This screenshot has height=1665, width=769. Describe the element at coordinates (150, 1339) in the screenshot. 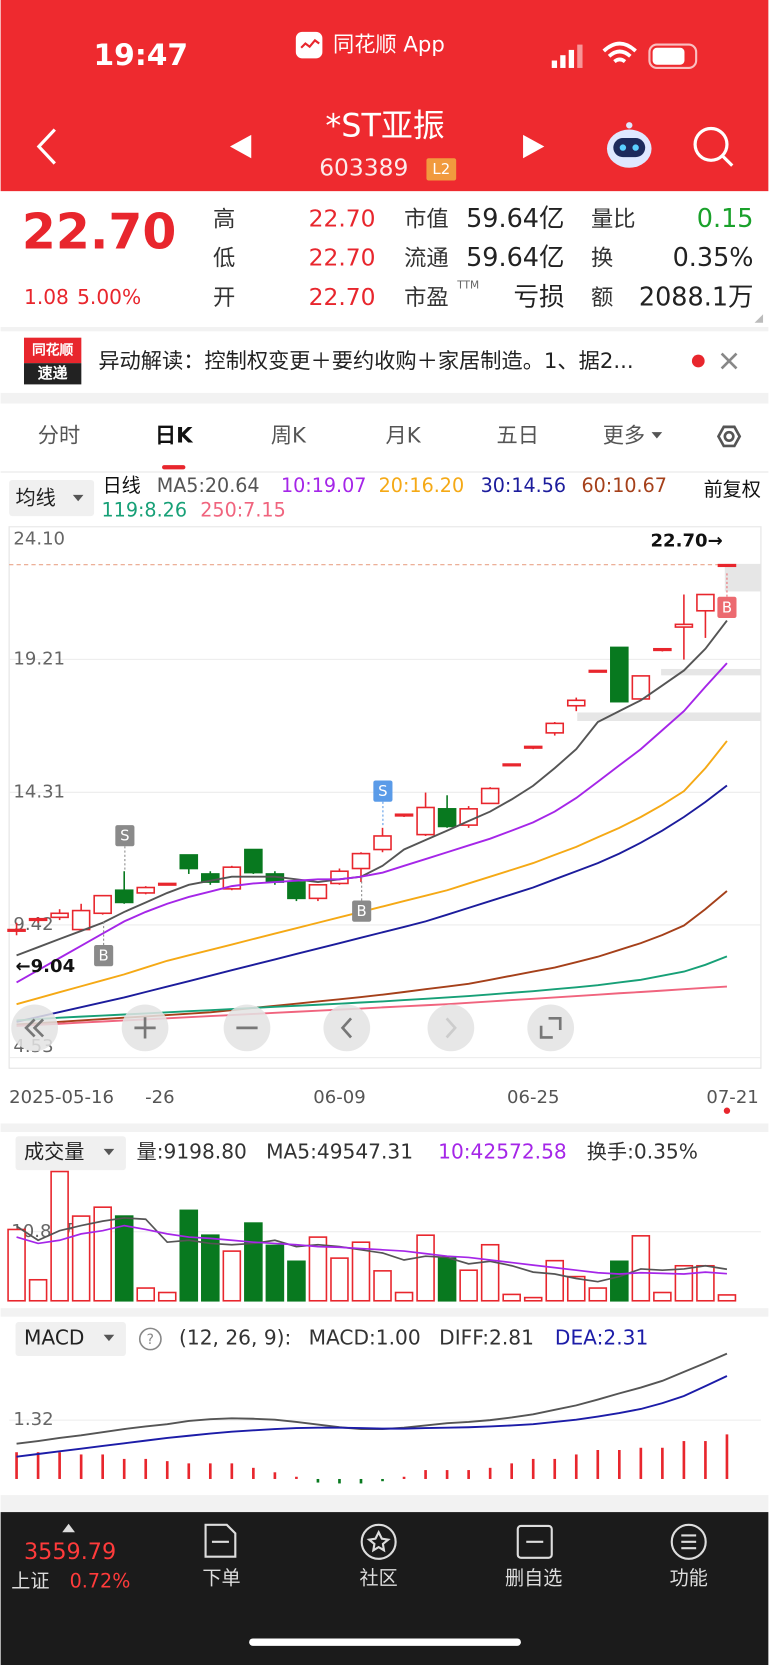

I see `help-icon` at that location.